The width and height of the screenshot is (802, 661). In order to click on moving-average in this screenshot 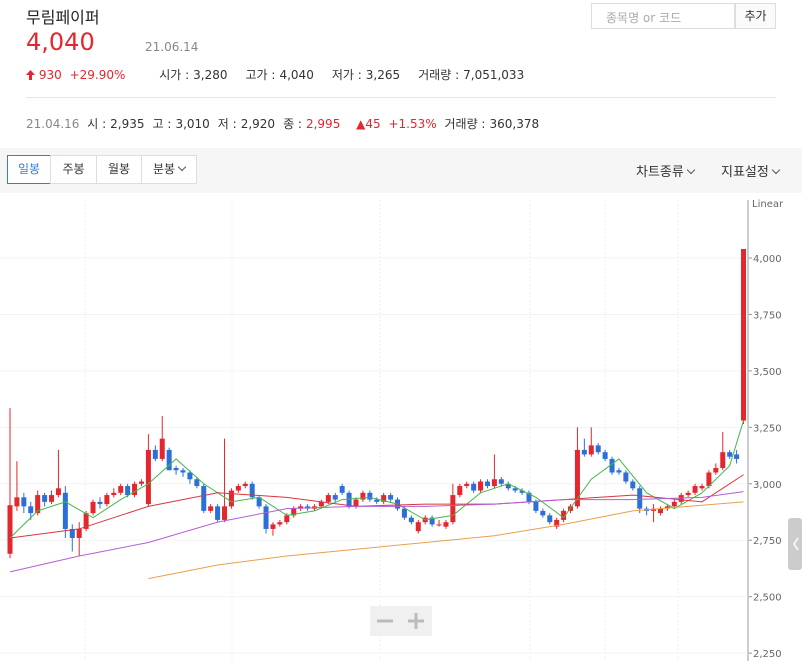, I will do `click(446, 540)`.